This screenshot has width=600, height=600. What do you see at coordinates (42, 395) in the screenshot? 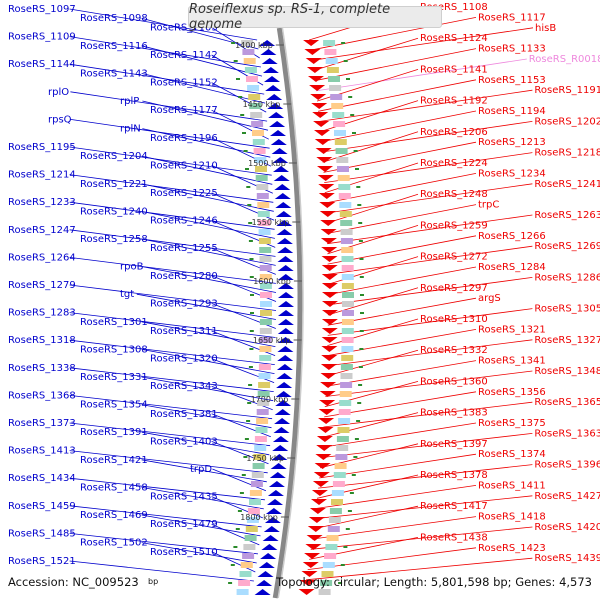
I see `left-gene-label: RoseRS_1368` at bounding box center [42, 395].